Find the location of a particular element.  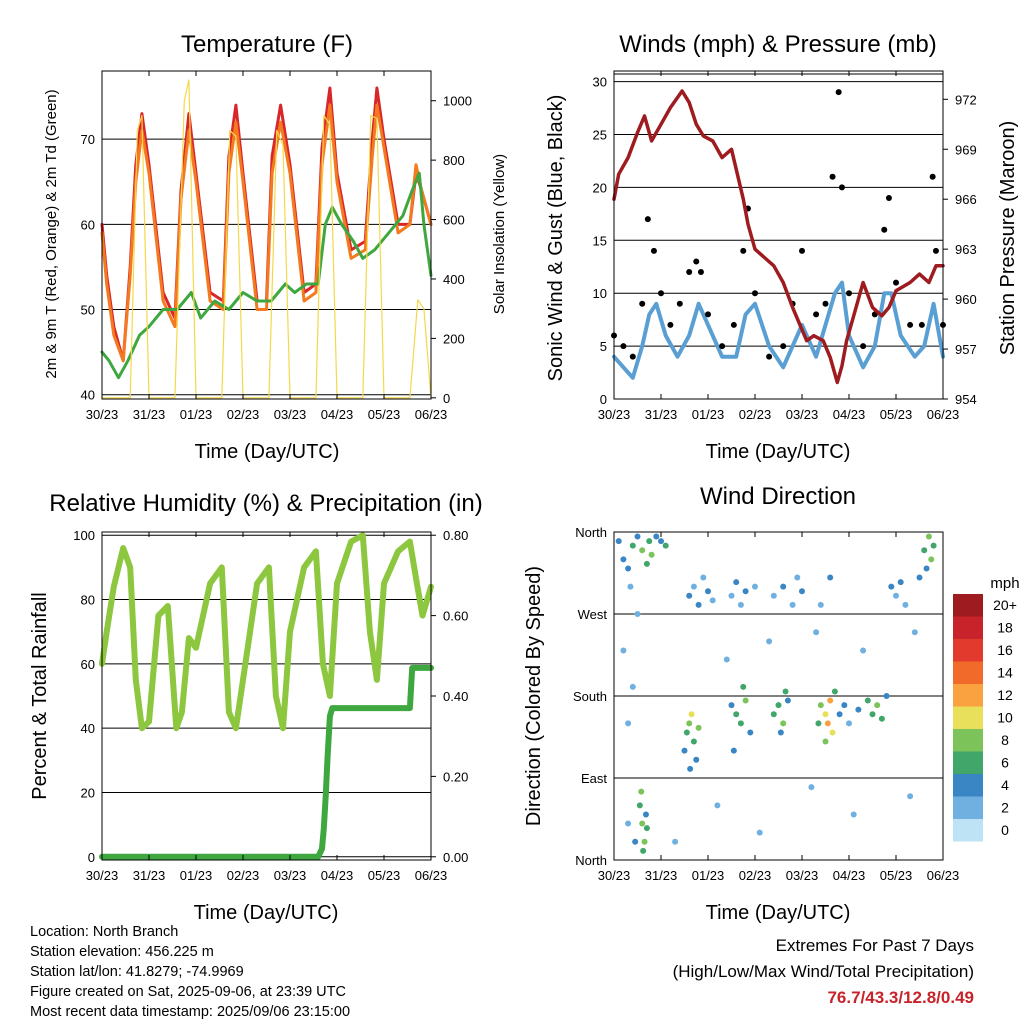

precip-line is located at coordinates (266, 762).